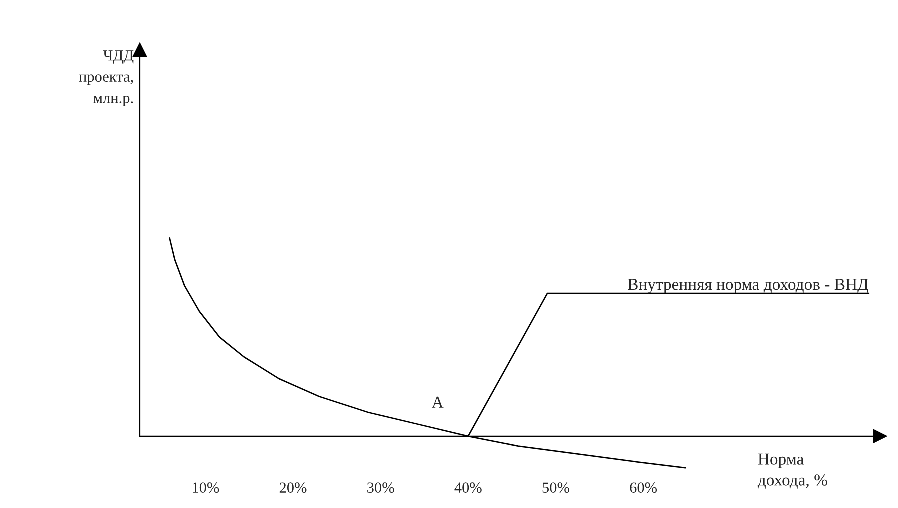 This screenshot has height=508, width=898. I want to click on x-tick-label: 50%, so click(556, 488).